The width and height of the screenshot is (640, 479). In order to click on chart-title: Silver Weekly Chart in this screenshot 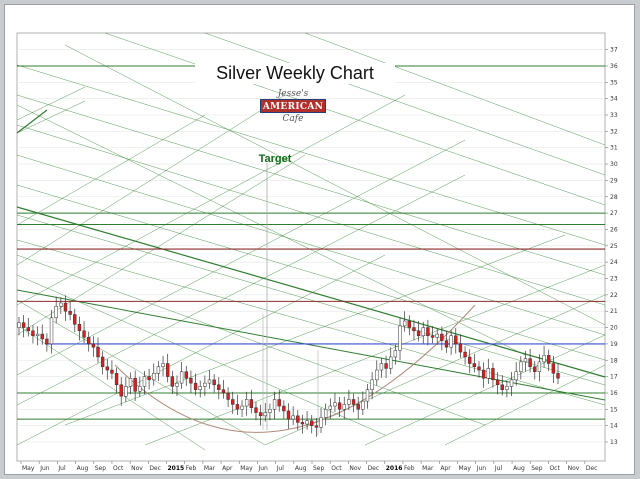, I will do `click(295, 73)`.